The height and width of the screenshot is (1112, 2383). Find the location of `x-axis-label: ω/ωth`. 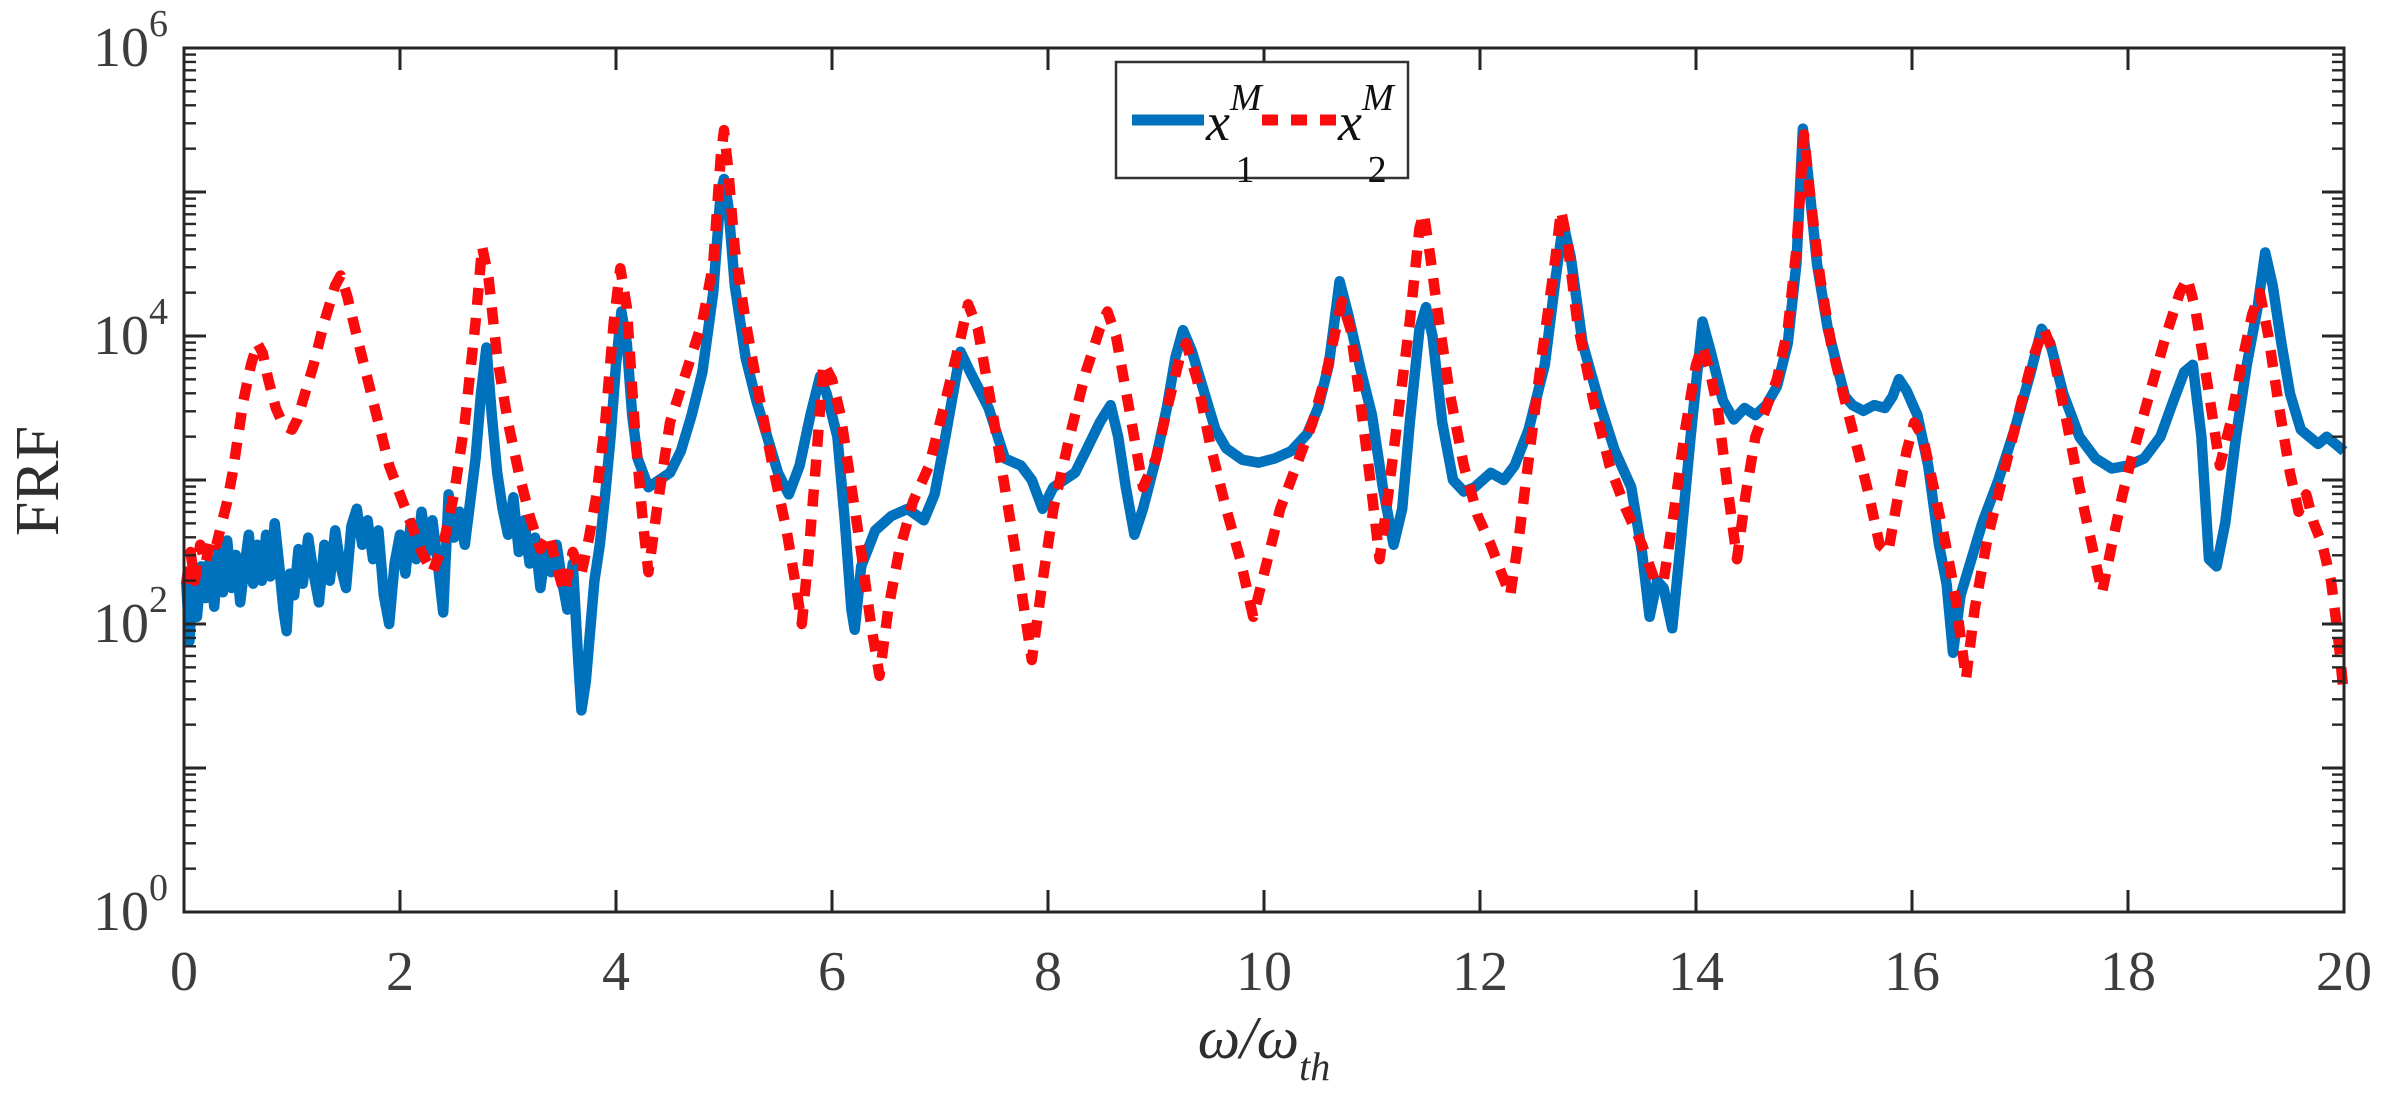

x-axis-label: ω/ωth is located at coordinates (1264, 1047).